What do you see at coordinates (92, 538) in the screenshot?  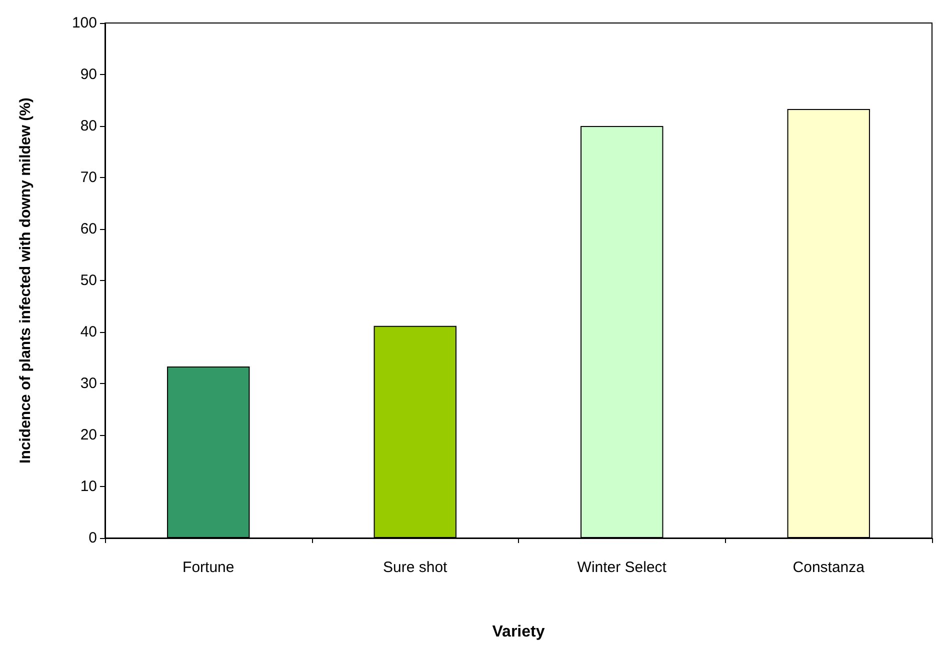 I see `y-tick-label: 0` at bounding box center [92, 538].